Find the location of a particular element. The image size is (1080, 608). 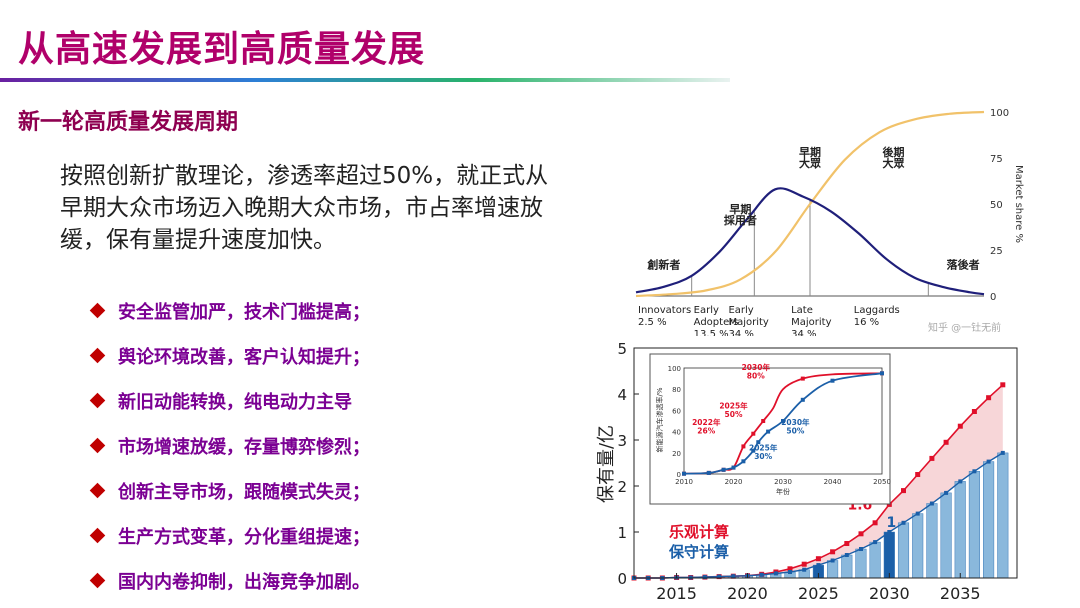

x-tick-label: 2015 is located at coordinates (676, 593).